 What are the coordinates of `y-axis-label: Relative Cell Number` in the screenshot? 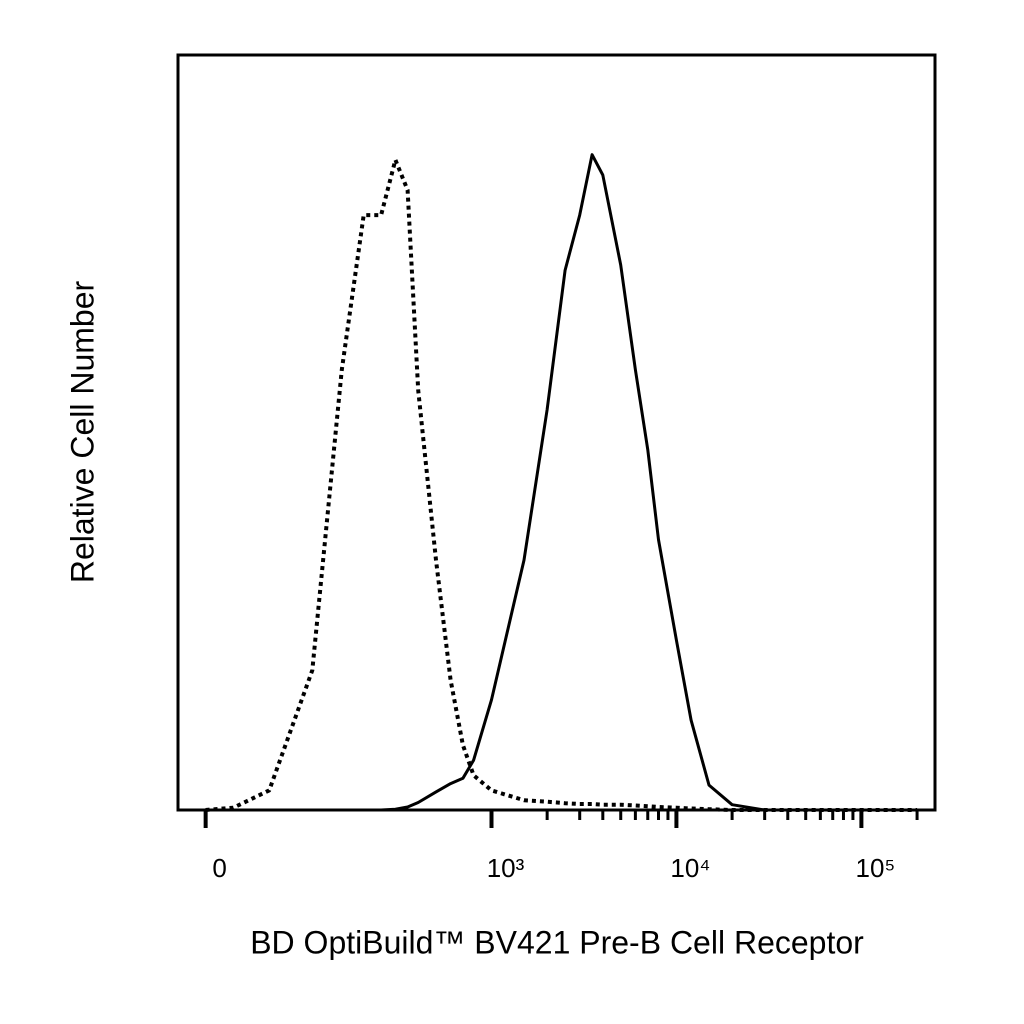 It's located at (82, 431).